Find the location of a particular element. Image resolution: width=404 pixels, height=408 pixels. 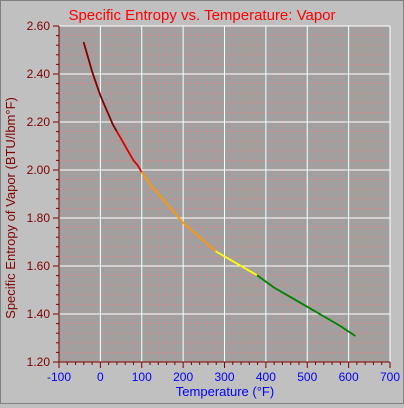

y-tick-label: 2.20 is located at coordinates (39, 122).